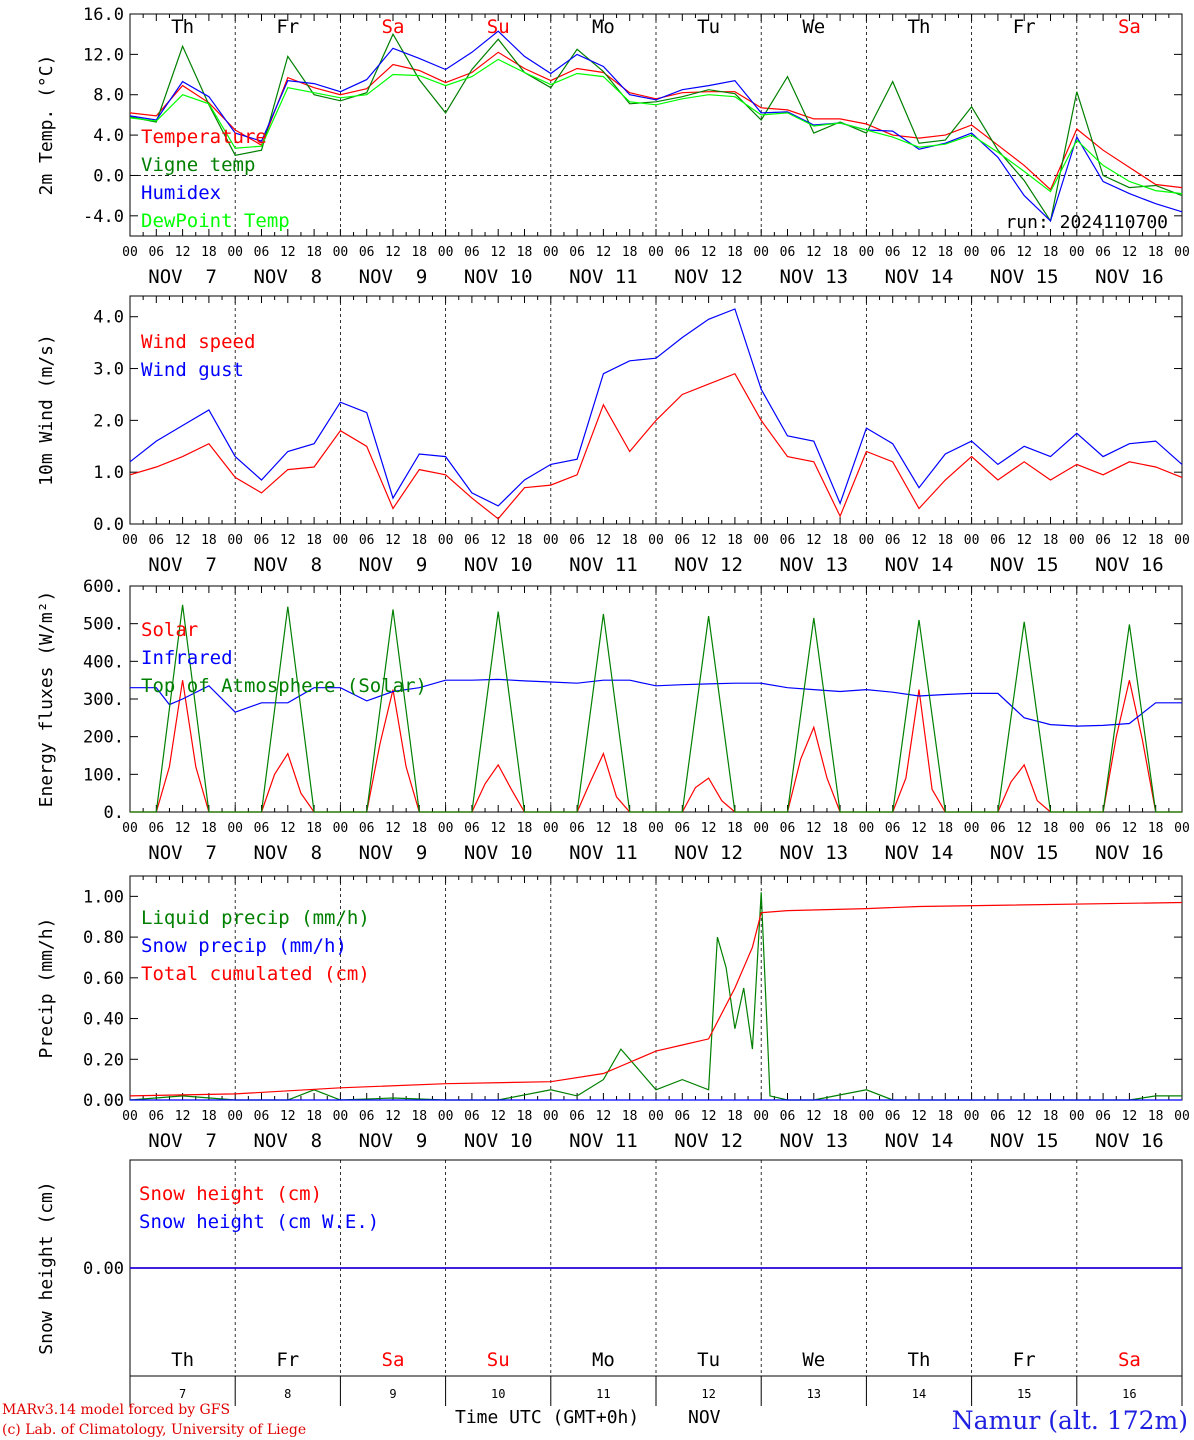 This screenshot has height=1440, width=1194. What do you see at coordinates (1024, 1360) in the screenshot?
I see `weekday-label: Fr` at bounding box center [1024, 1360].